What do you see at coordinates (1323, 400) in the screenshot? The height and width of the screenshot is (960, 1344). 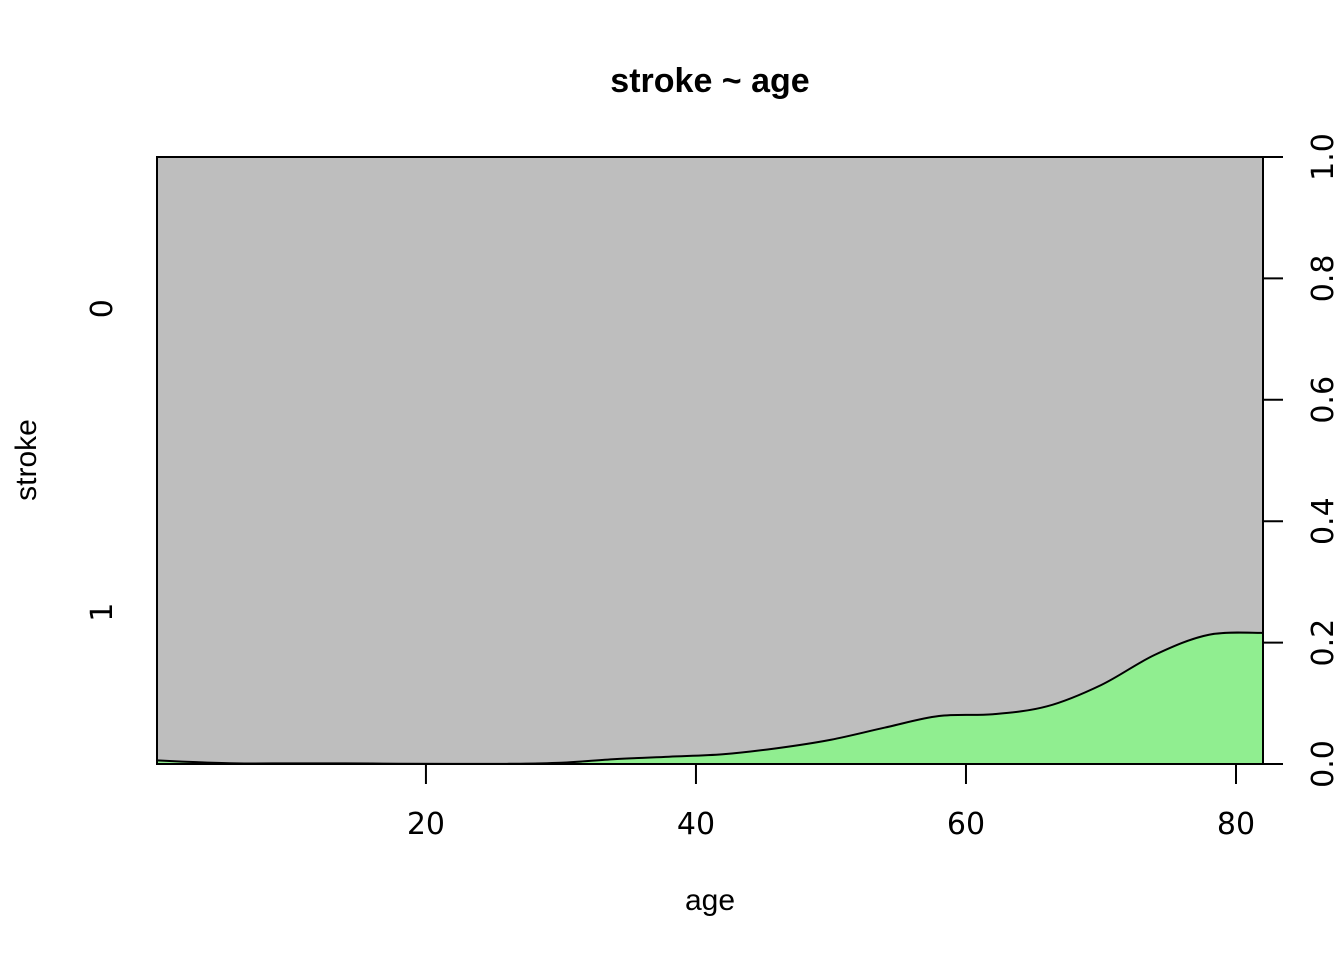 I see `y-right-tick-label: 0.6` at bounding box center [1323, 400].